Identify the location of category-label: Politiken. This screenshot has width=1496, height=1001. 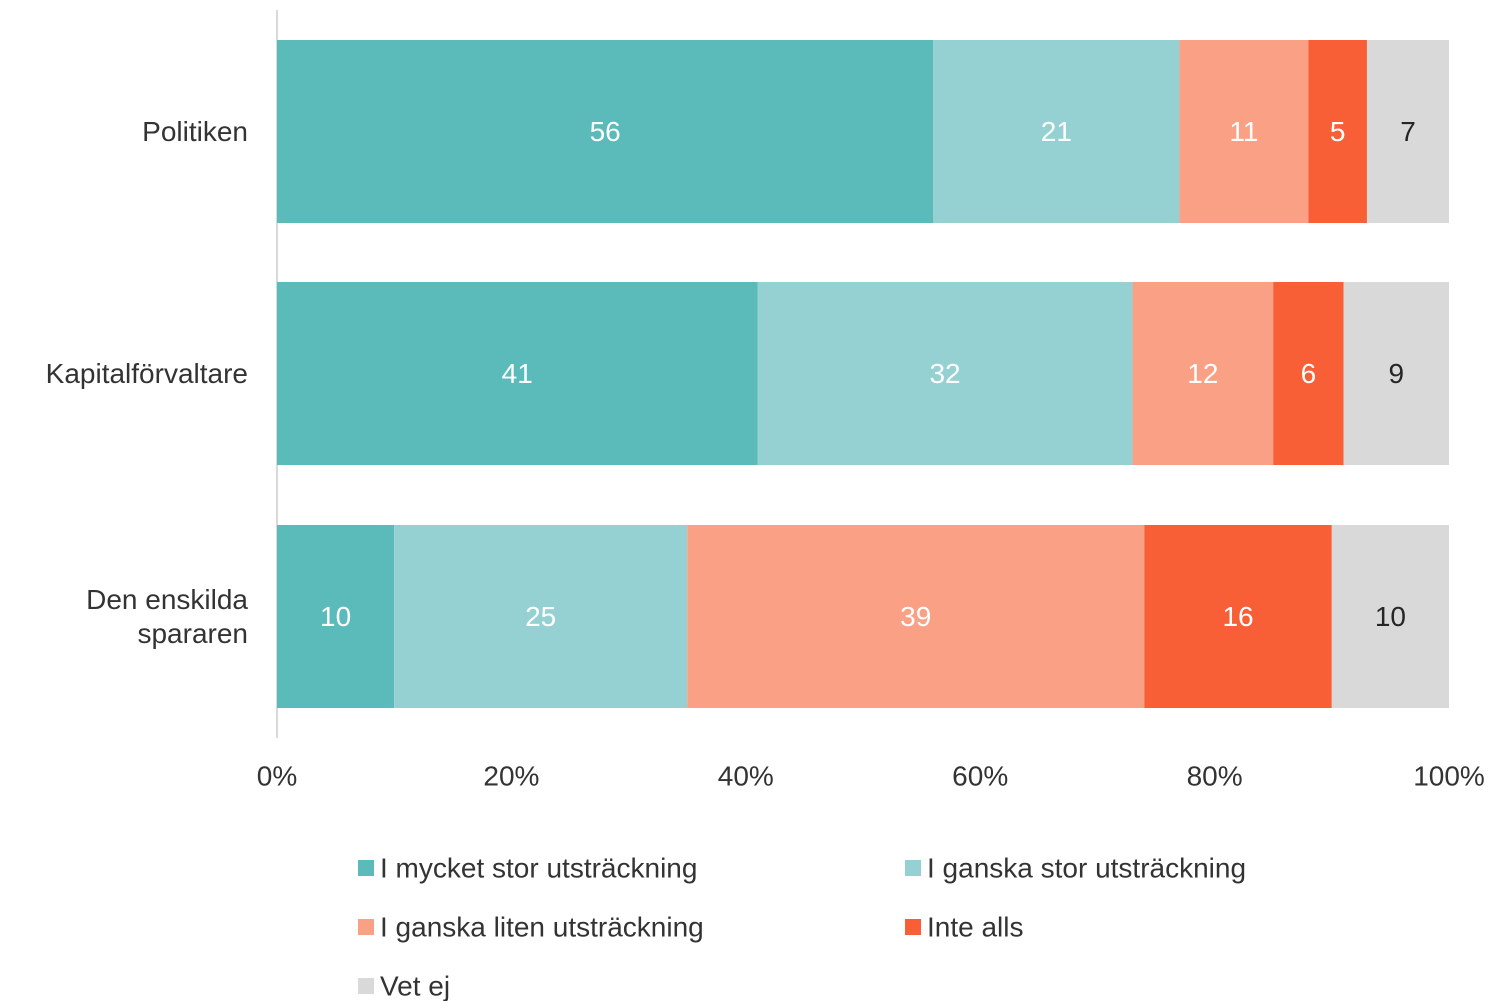
(195, 131).